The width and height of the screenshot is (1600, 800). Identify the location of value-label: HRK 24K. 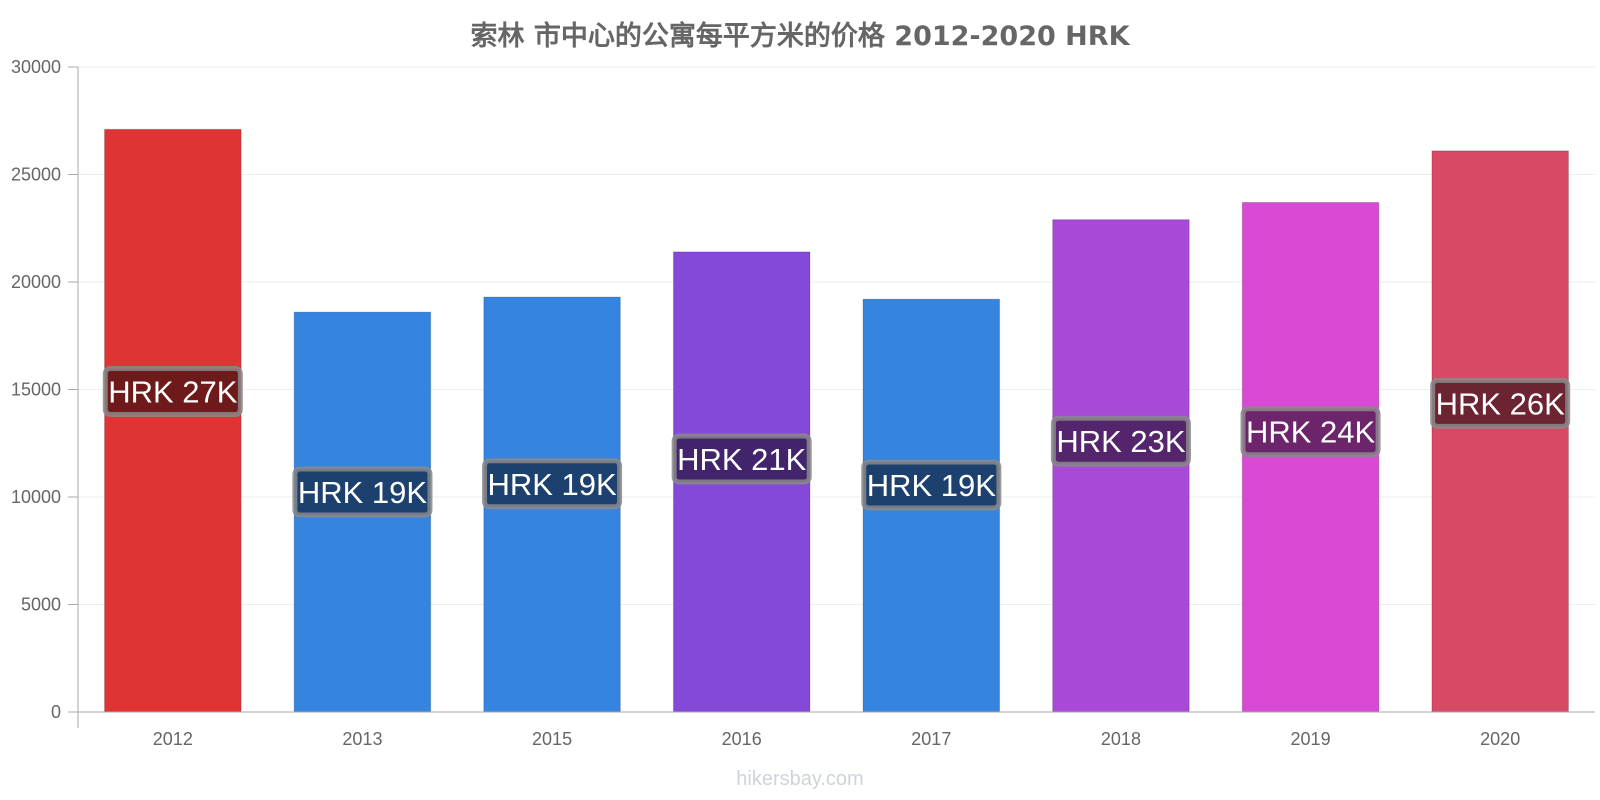
(1311, 432).